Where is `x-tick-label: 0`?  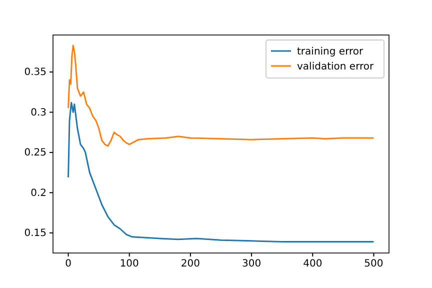 x-tick-label: 0 is located at coordinates (68, 264).